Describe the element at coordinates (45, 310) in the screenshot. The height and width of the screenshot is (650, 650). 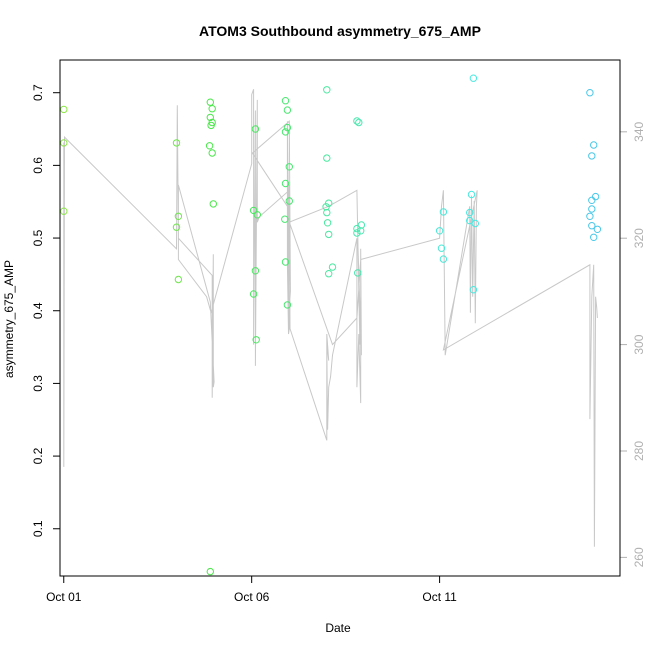
I see `y-axis-left: 0.1 0.2 0.3 0.4 0.5 0.6 0.7` at that location.